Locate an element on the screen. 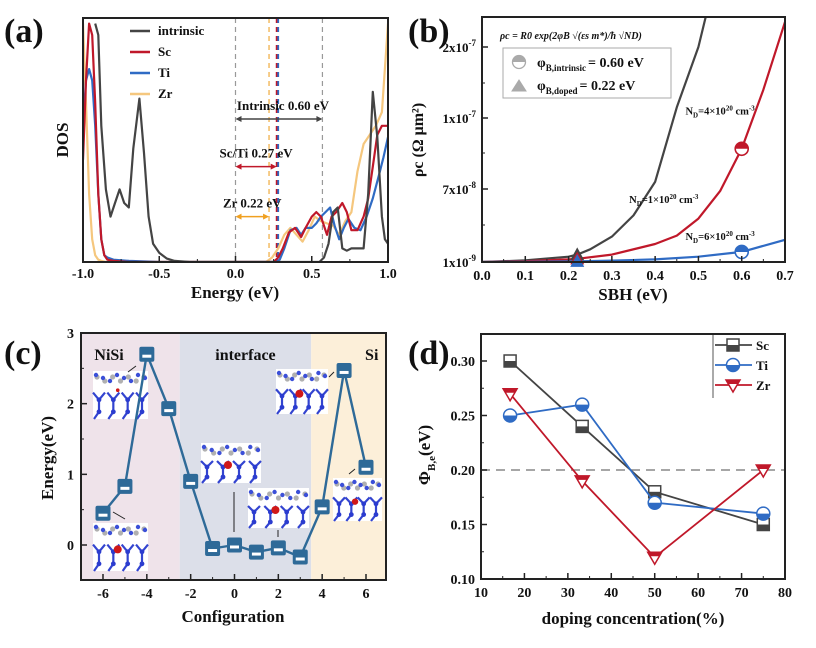 The width and height of the screenshot is (816, 648). legend-marker-triangle is located at coordinates (519, 85).